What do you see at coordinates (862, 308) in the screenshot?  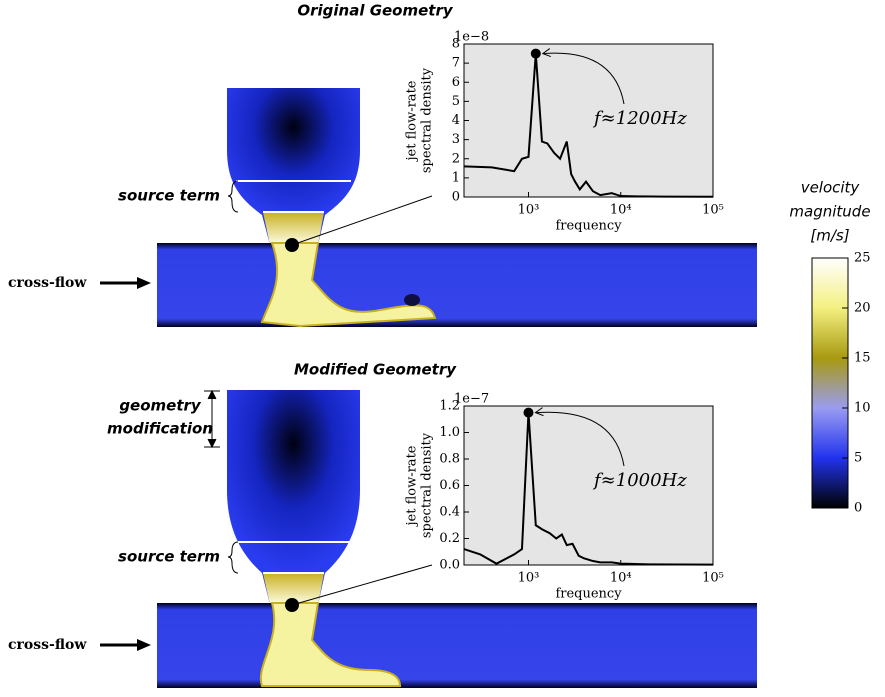 I see `colorbar-tick-label: 20` at bounding box center [862, 308].